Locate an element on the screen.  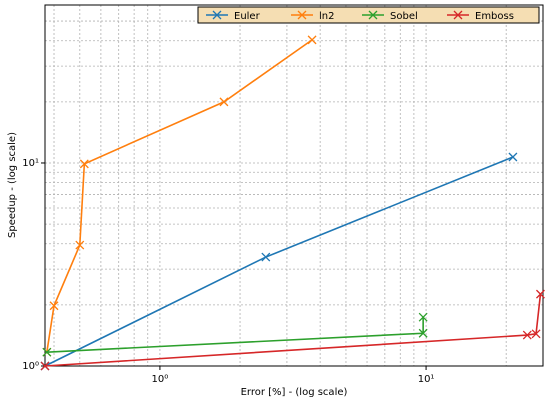
legend-label: Sobel is located at coordinates (404, 16).